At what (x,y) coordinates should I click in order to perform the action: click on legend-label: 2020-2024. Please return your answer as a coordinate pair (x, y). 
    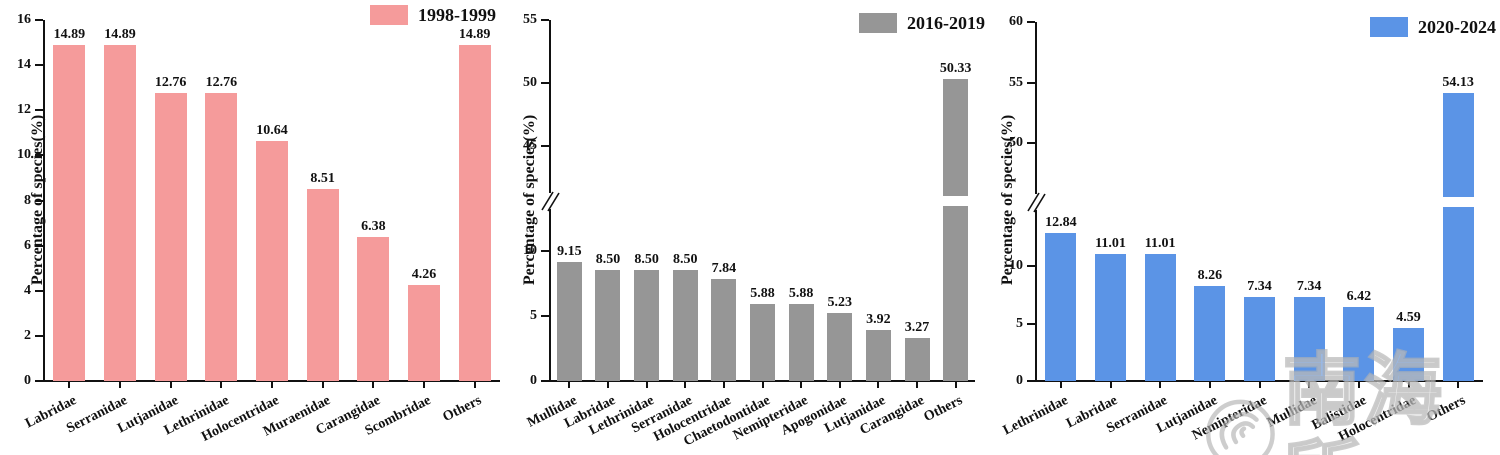
    Looking at the image, I should click on (1457, 27).